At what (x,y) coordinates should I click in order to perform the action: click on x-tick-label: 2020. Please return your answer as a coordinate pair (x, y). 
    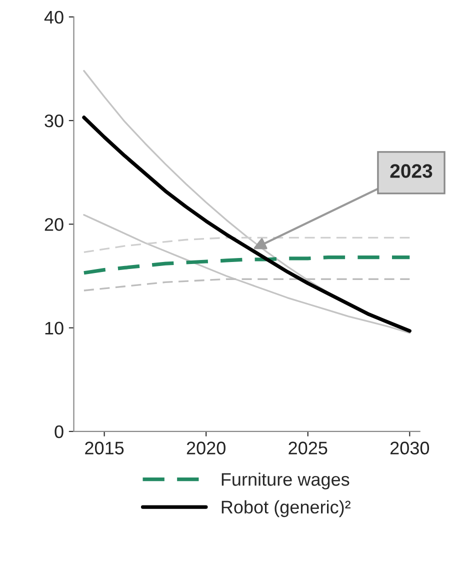
    Looking at the image, I should click on (206, 448).